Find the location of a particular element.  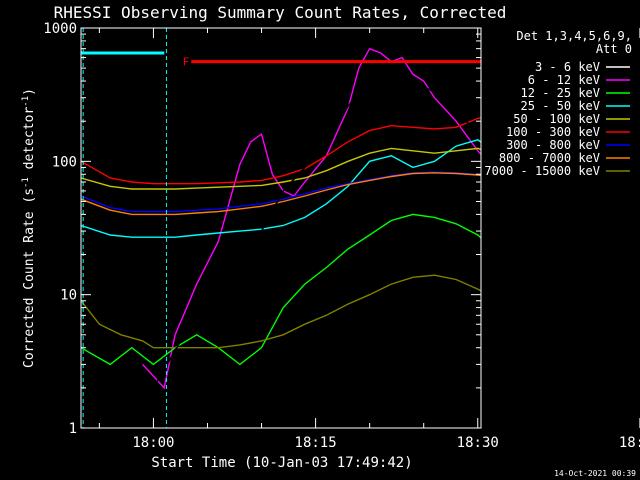

y-axis-label-sup1: -1 is located at coordinates (26, 182).